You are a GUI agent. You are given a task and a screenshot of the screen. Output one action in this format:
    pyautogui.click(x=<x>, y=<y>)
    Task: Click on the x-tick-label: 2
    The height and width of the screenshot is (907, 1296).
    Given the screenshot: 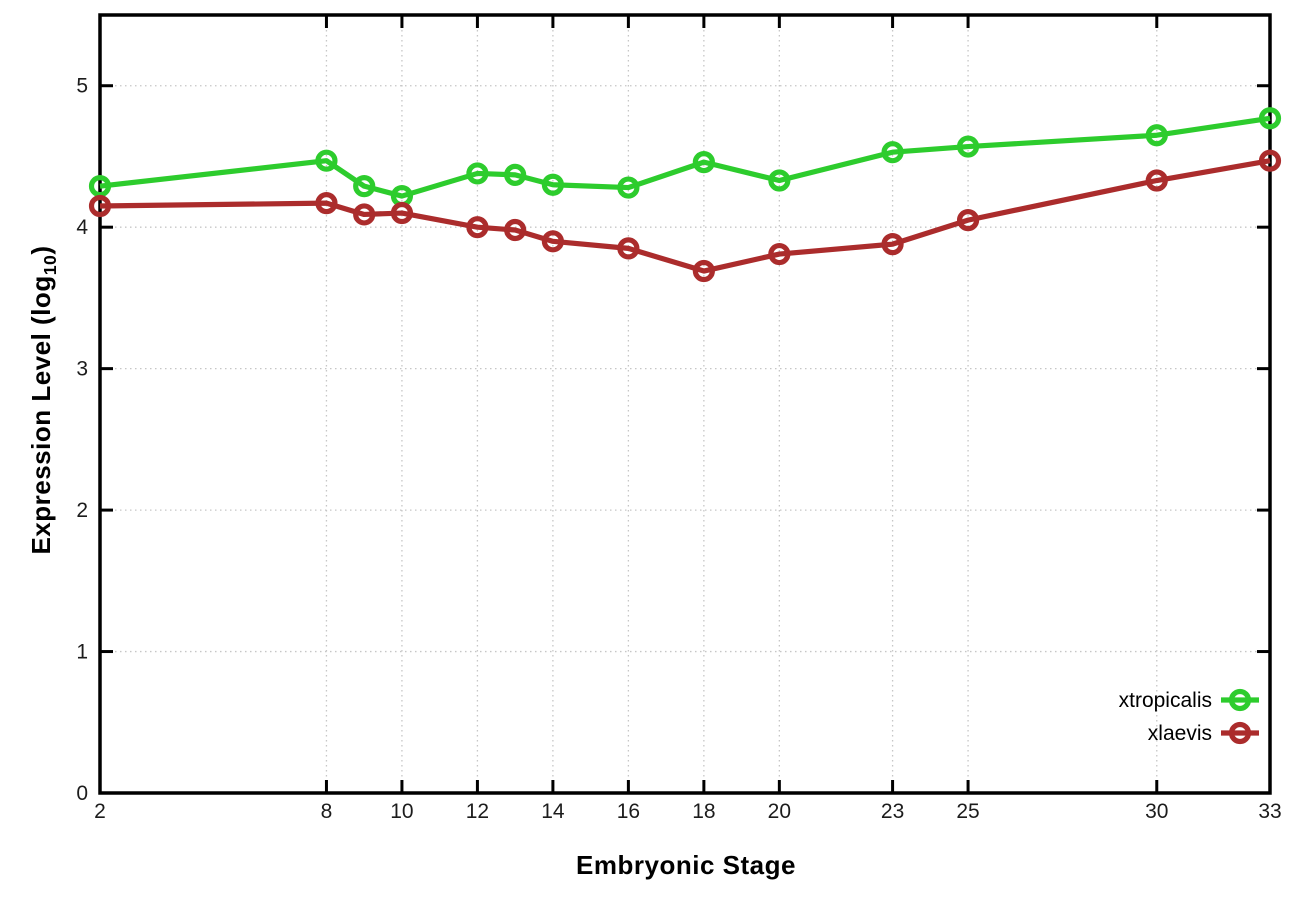 What is the action you would take?
    pyautogui.click(x=100, y=811)
    